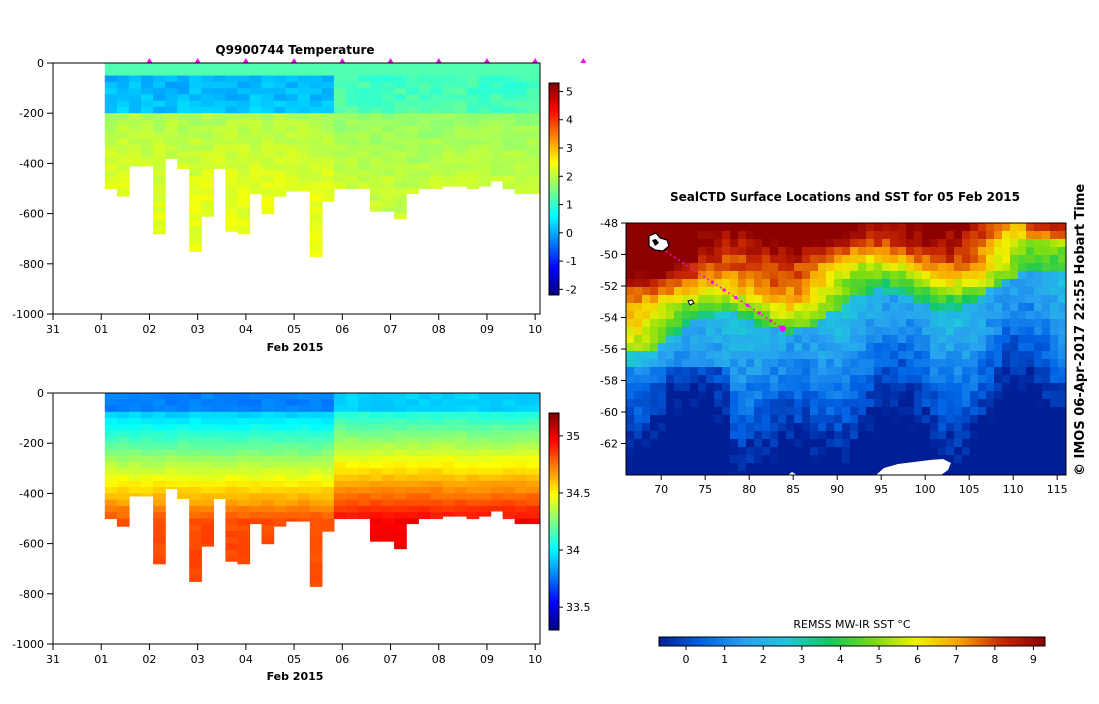 The image size is (1099, 704). Describe the element at coordinates (31, 443) in the screenshot. I see `y-tick-label: -200` at that location.